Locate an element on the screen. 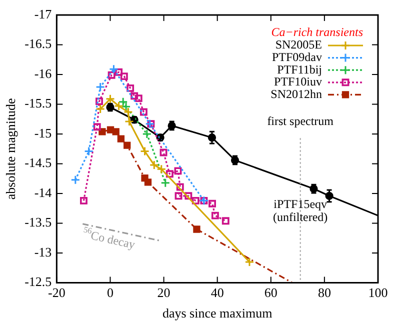  annotation: iPTF15eqv (unfiltered) is located at coordinates (300, 210).